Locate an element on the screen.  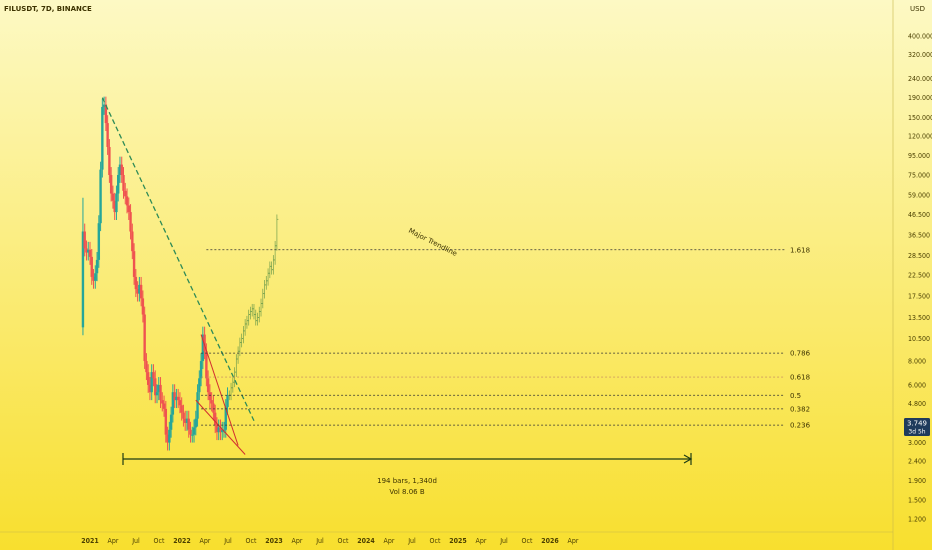
fib-label-2: 0.618 is located at coordinates (800, 378).